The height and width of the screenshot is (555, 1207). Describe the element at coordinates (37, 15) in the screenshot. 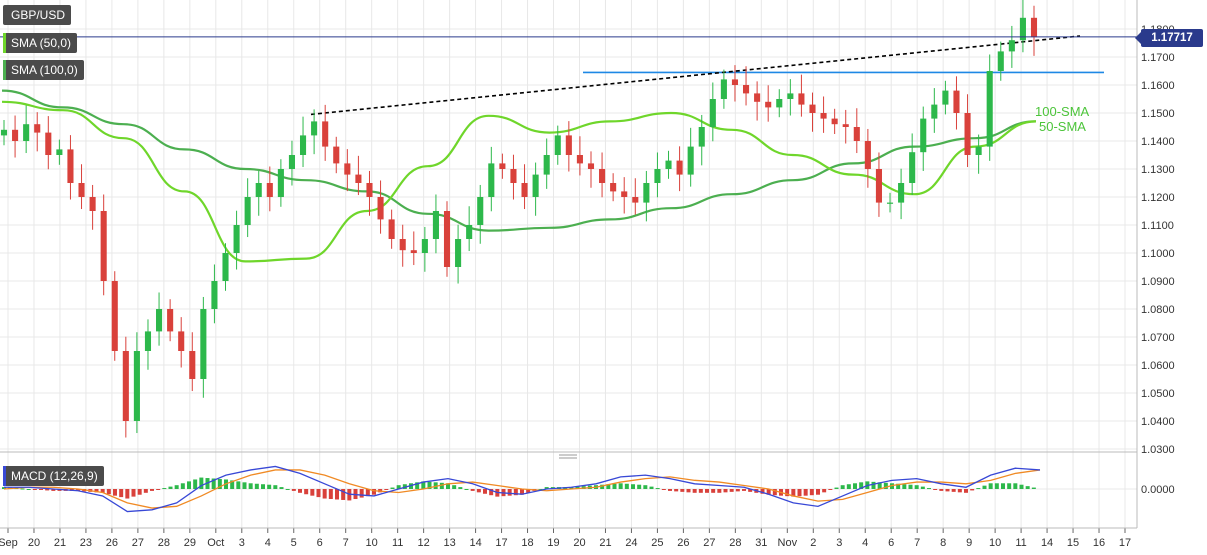

I see `symbol-badge: GBP/USD` at that location.